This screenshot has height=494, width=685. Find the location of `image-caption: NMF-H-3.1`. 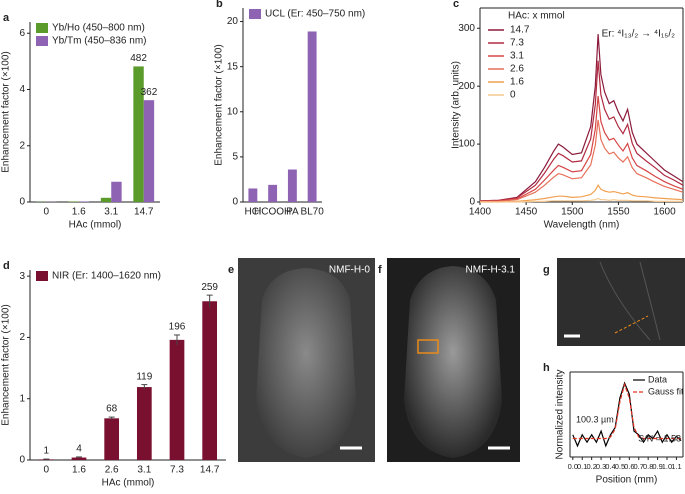

image-caption: NMF-H-3.1 is located at coordinates (491, 270).